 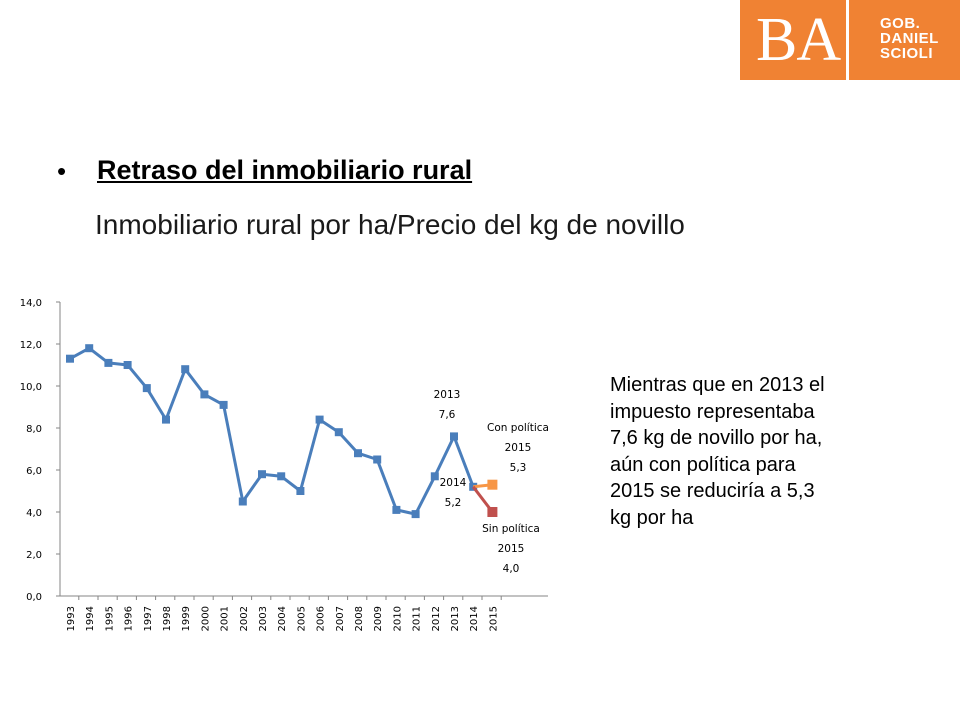 I want to click on data-label: 2013, so click(x=447, y=395).